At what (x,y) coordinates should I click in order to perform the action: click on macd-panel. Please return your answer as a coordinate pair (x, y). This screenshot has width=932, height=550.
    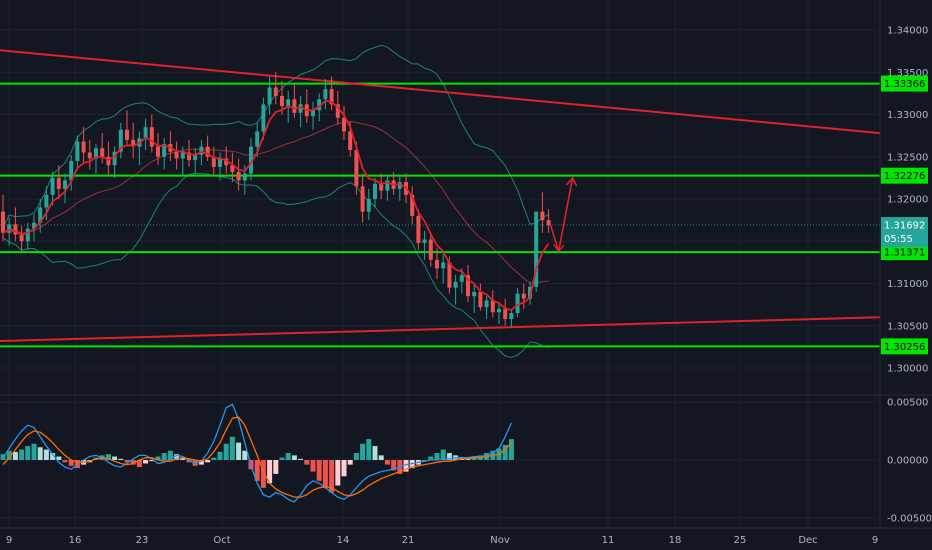
    Looking at the image, I should click on (257, 453).